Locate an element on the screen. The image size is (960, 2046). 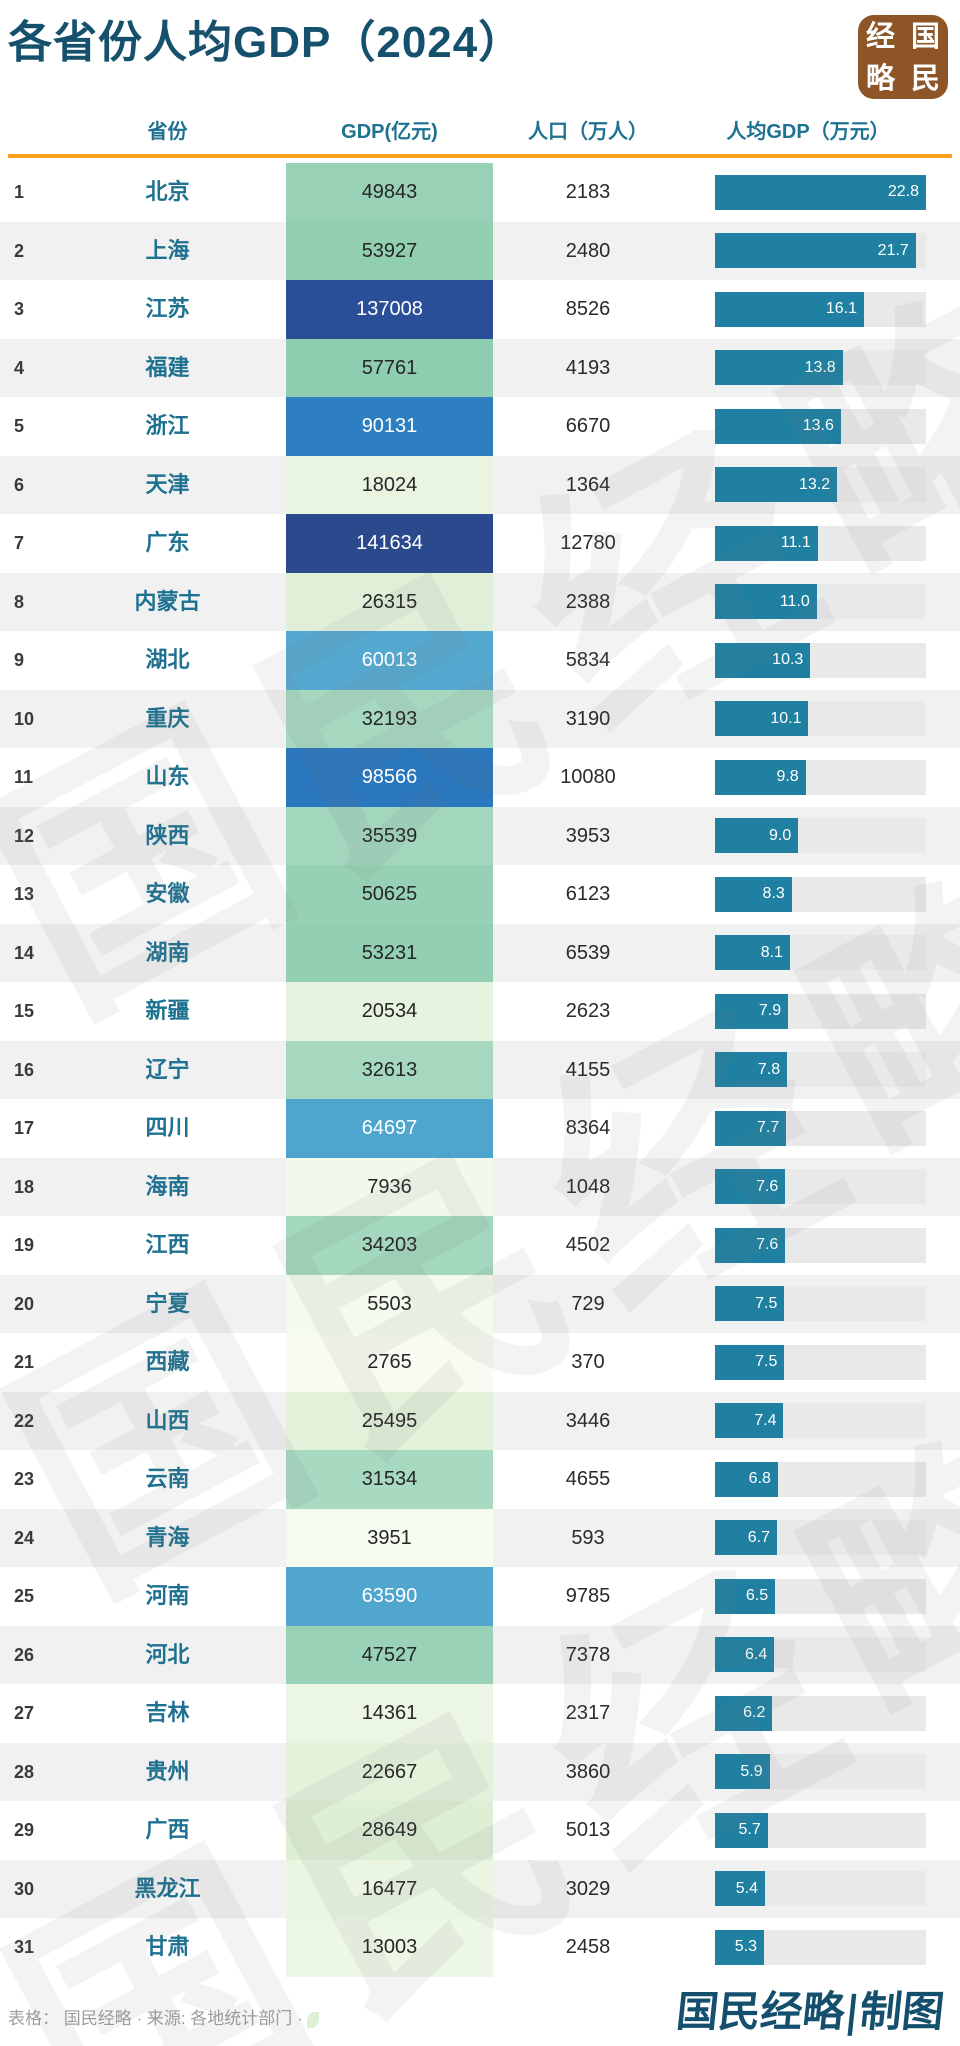
population-cell: 2480 is located at coordinates (588, 250).